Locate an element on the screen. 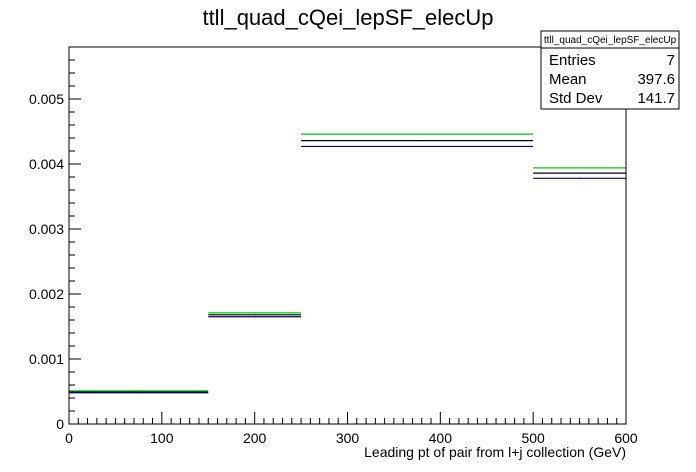 This screenshot has height=472, width=696. stats-box-frame is located at coordinates (610, 70).